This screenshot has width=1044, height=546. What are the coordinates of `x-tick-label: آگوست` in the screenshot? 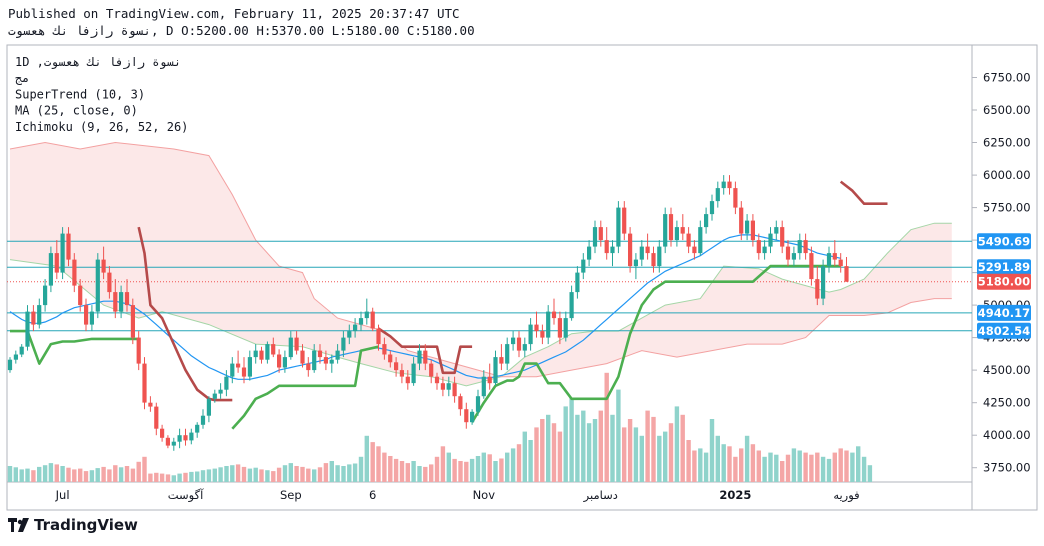 It's located at (186, 495).